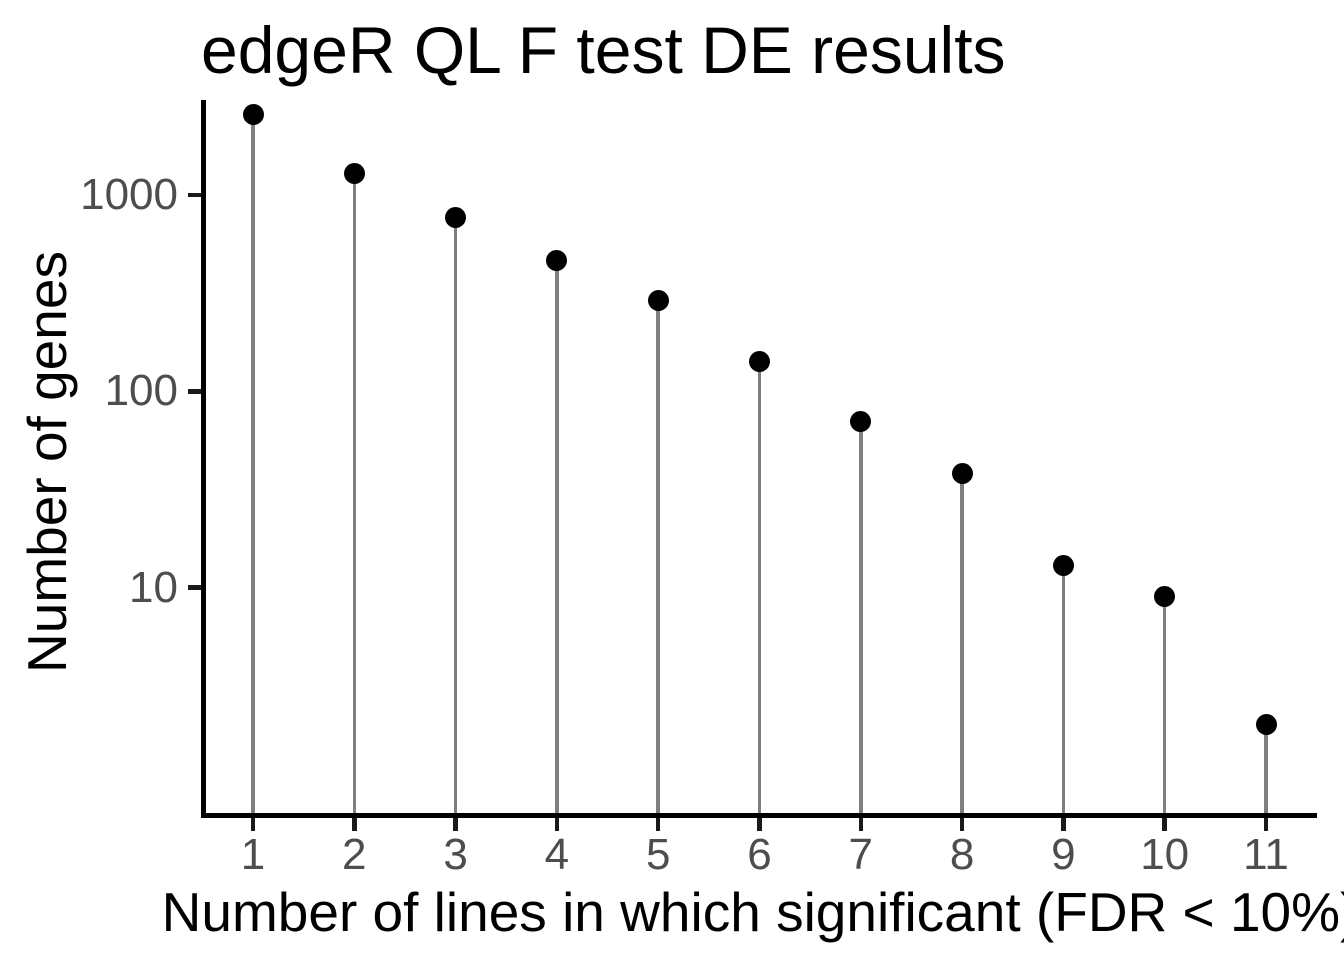 The height and width of the screenshot is (960, 1344). I want to click on y-axis-line, so click(203, 459).